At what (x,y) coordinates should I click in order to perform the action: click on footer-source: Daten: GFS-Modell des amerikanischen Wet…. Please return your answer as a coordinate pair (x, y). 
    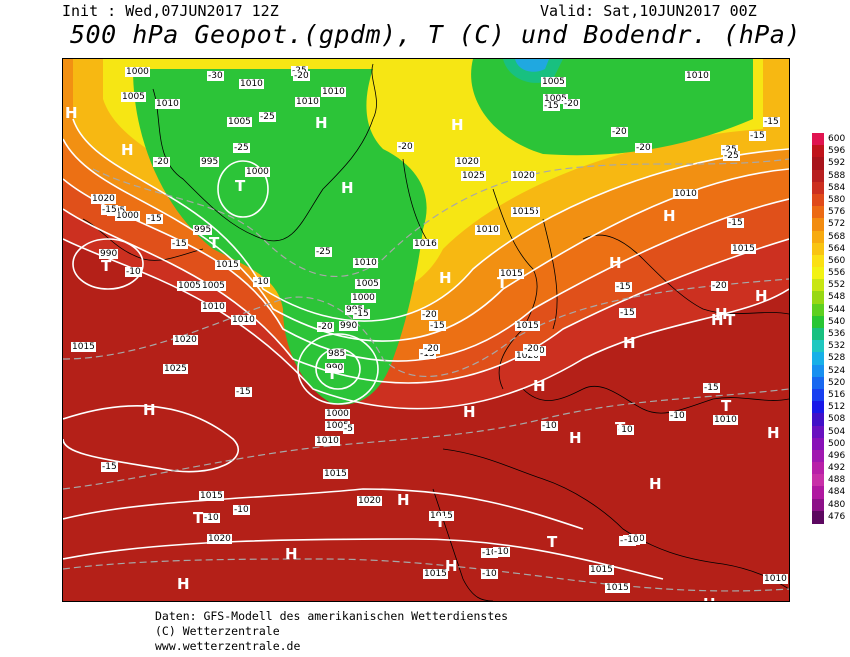
    Looking at the image, I should click on (332, 616).